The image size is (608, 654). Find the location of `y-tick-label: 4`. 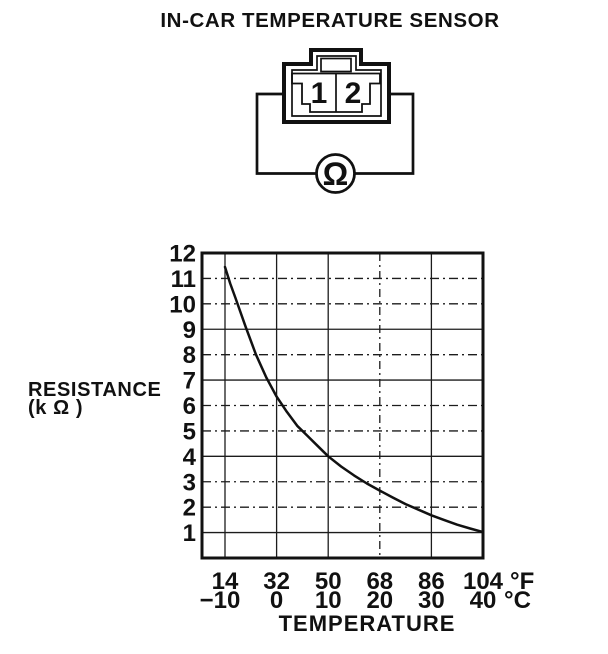

y-tick-label: 4 is located at coordinates (190, 457).